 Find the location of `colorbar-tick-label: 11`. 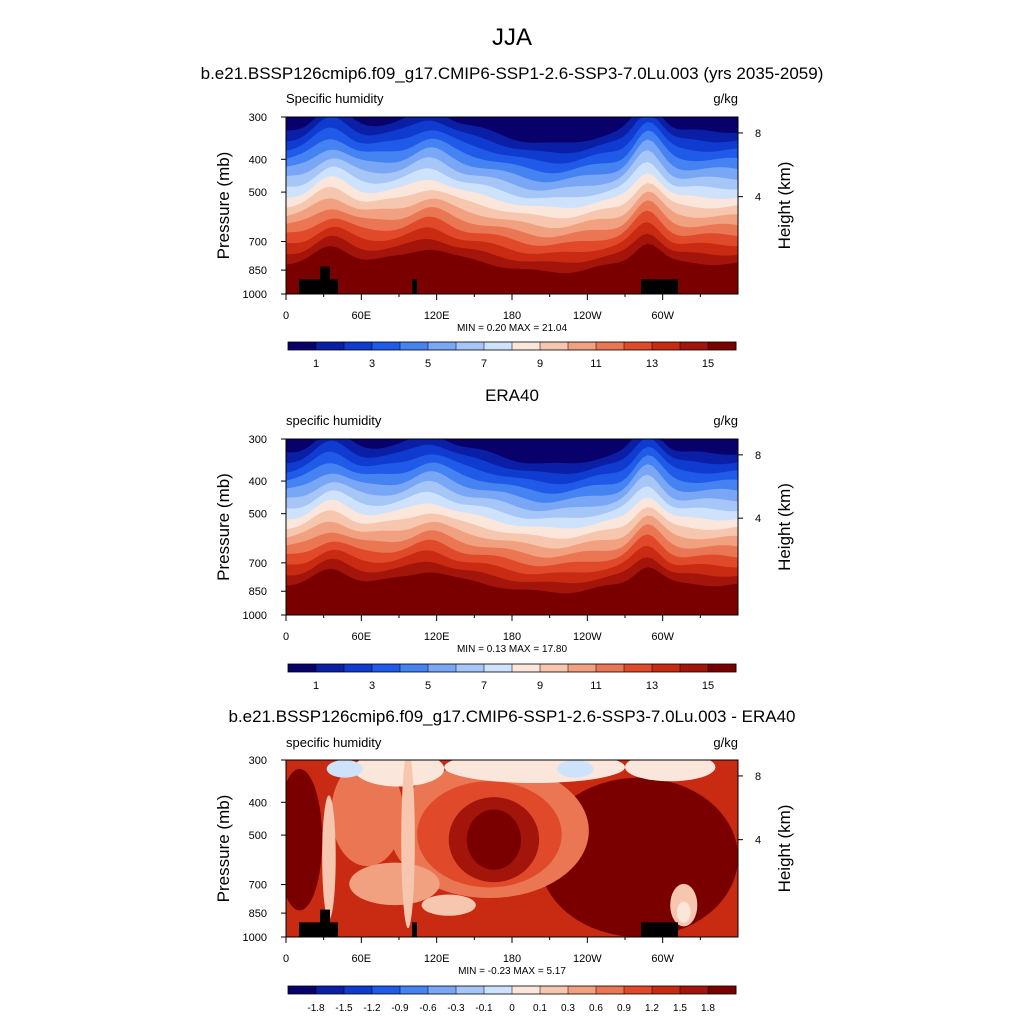

colorbar-tick-label: 11 is located at coordinates (595, 364).